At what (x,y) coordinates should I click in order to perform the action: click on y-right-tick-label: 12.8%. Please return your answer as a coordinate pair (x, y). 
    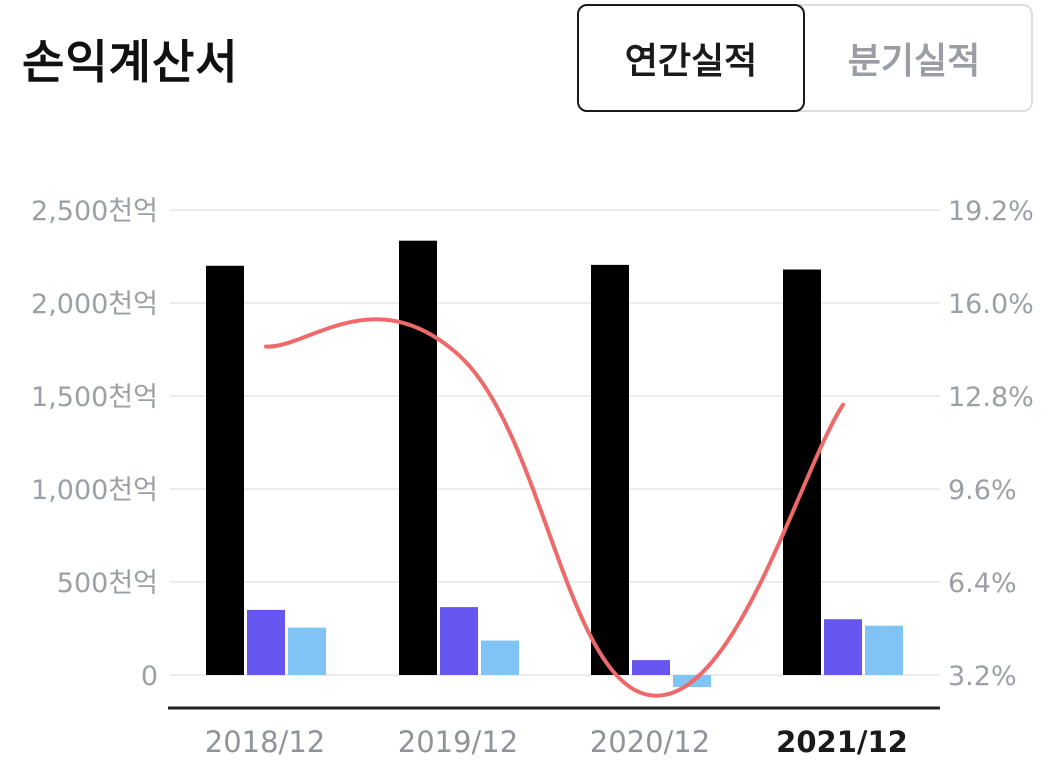
    Looking at the image, I should click on (991, 397).